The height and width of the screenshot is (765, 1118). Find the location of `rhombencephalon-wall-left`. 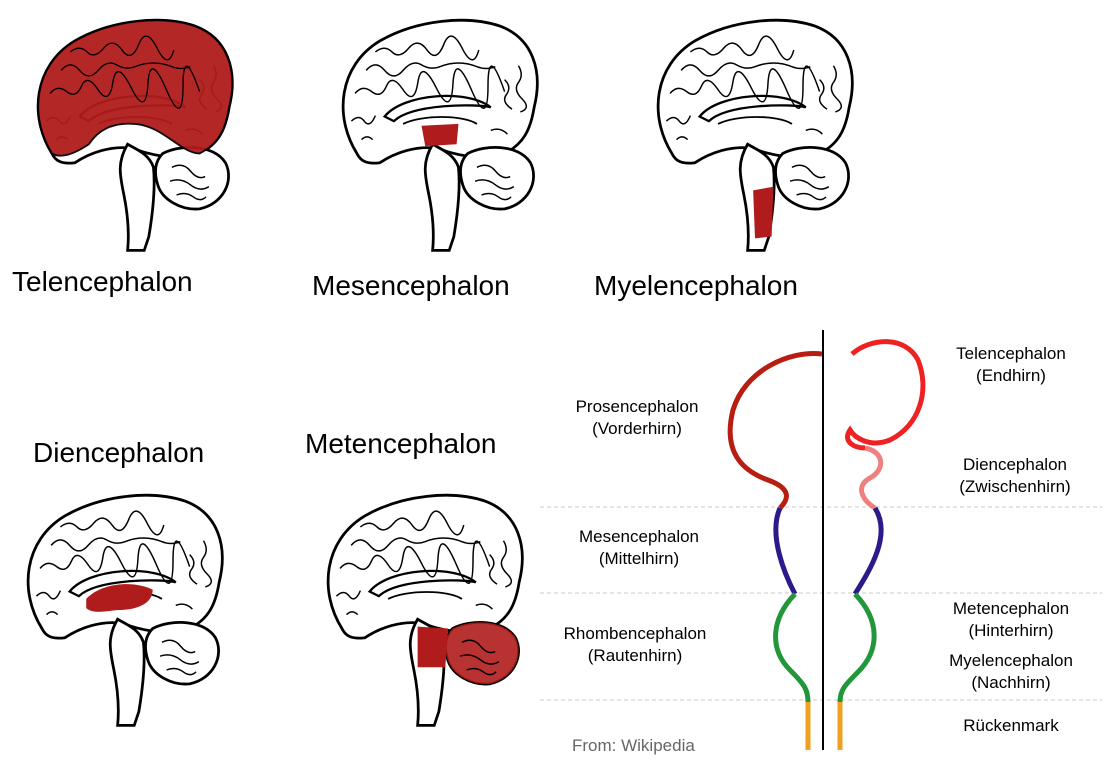

rhombencephalon-wall-left is located at coordinates (792, 647).